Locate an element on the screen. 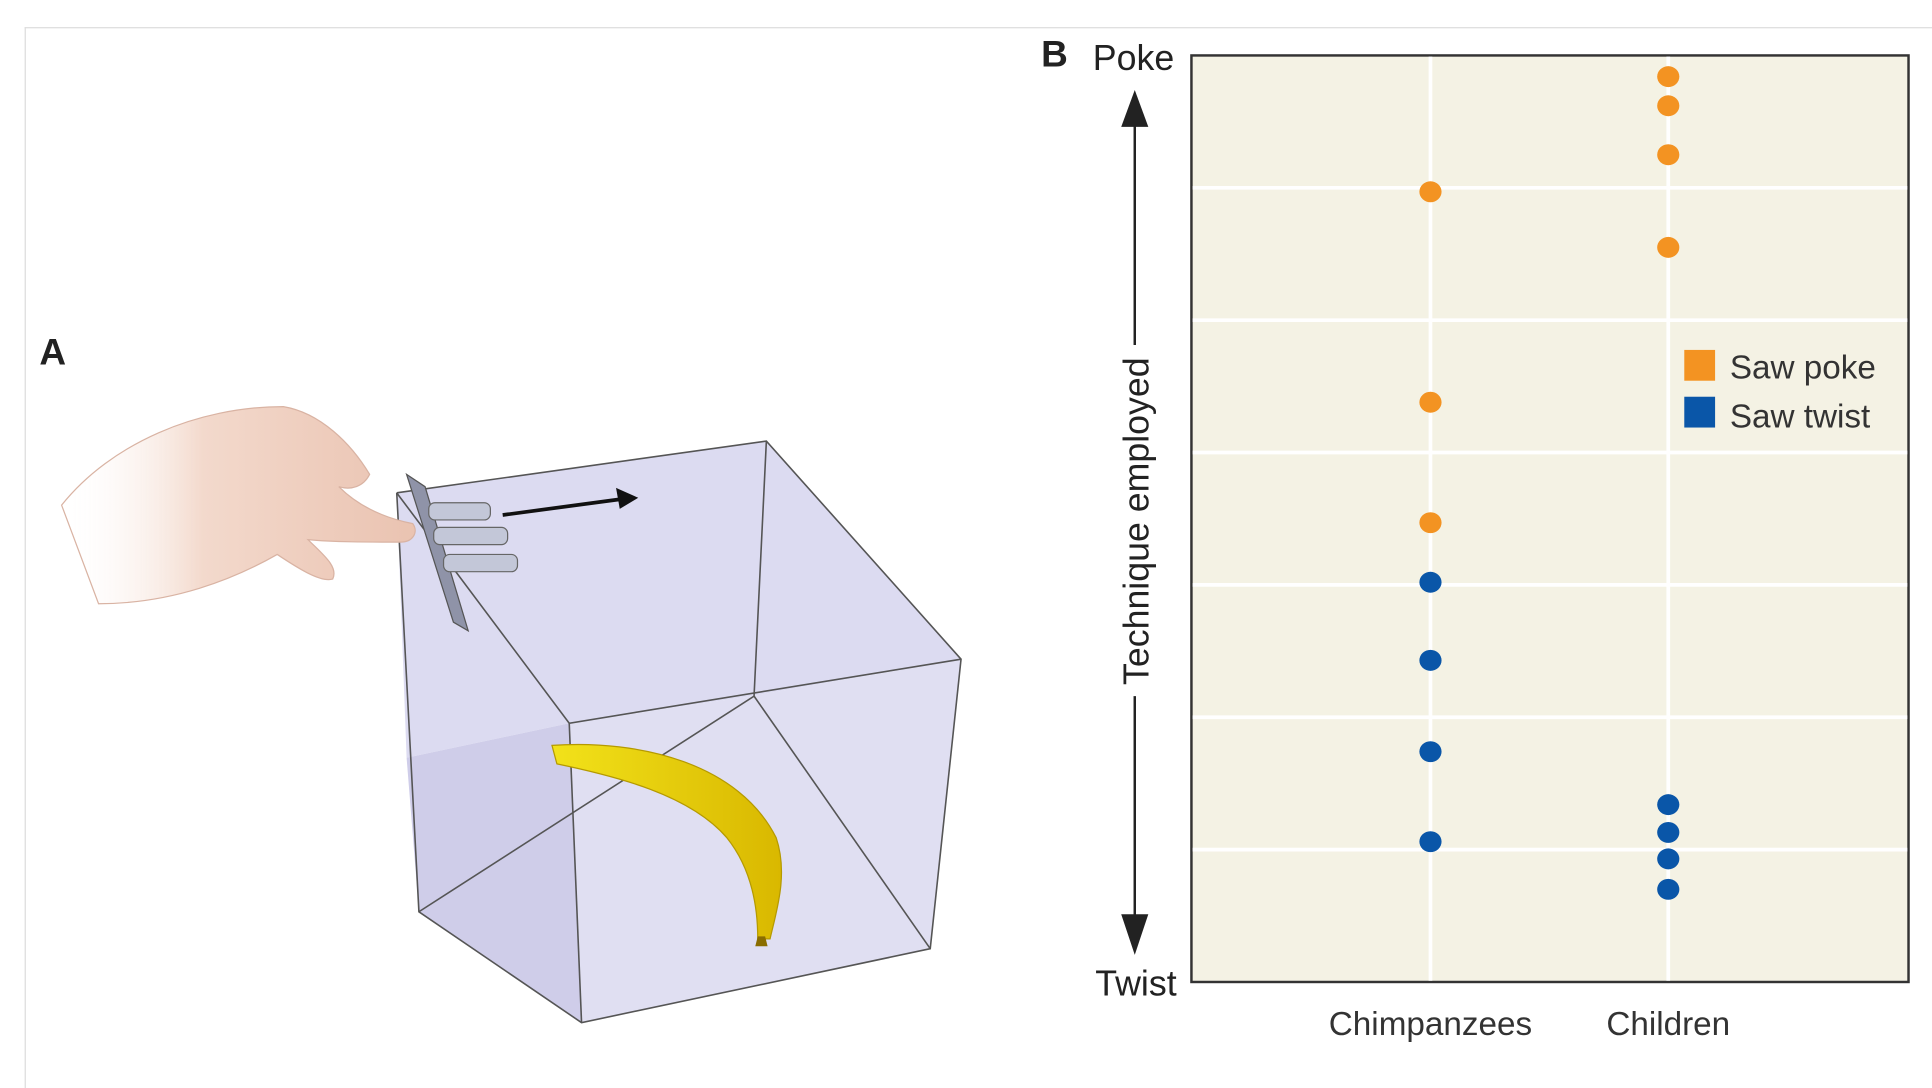 This screenshot has height=1088, width=1932. arrow-right-icon is located at coordinates (570, 502).